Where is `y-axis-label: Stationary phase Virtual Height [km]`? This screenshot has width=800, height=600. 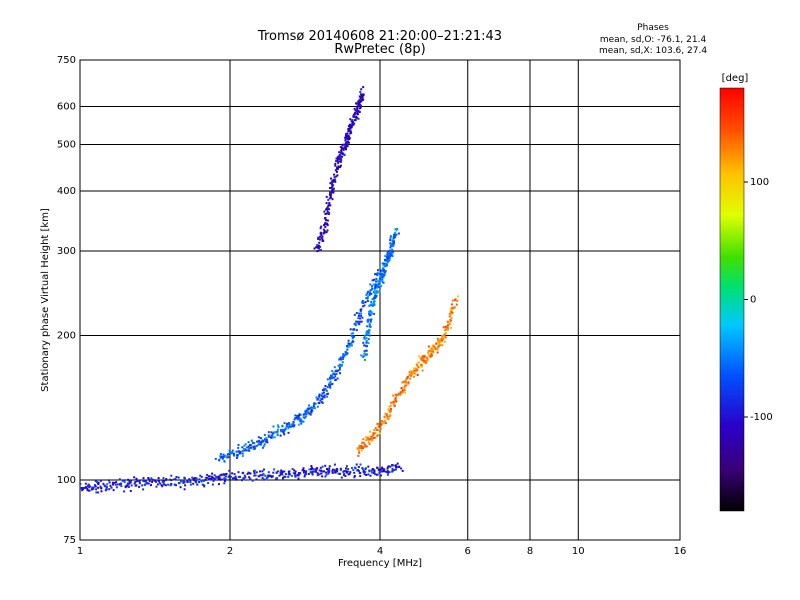 y-axis-label: Stationary phase Virtual Height [km] is located at coordinates (45, 300).